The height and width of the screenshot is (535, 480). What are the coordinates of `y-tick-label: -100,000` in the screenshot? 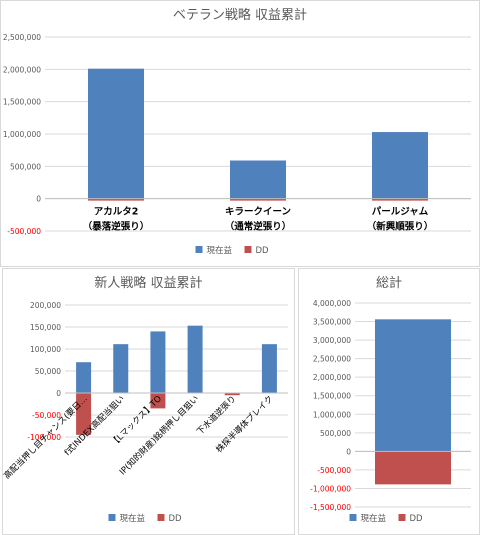 It's located at (44, 437).